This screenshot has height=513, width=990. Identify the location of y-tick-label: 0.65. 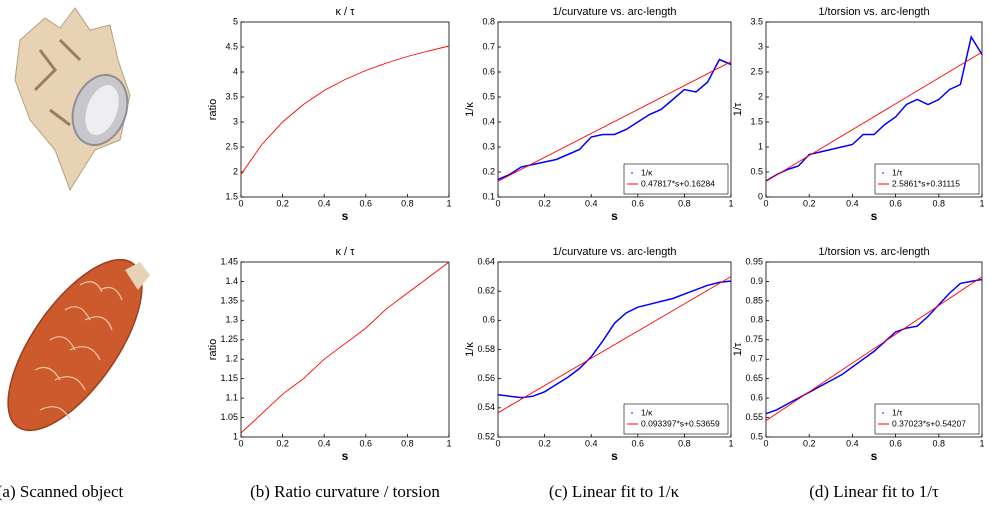
(754, 378).